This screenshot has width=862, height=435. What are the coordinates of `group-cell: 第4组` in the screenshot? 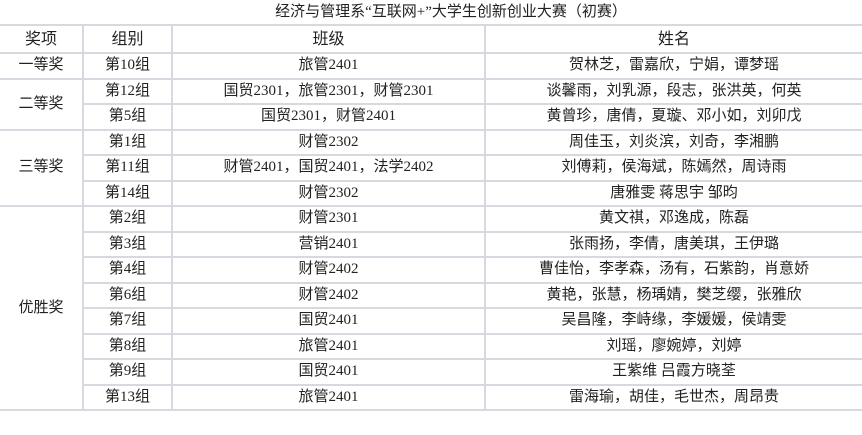 It's located at (128, 270).